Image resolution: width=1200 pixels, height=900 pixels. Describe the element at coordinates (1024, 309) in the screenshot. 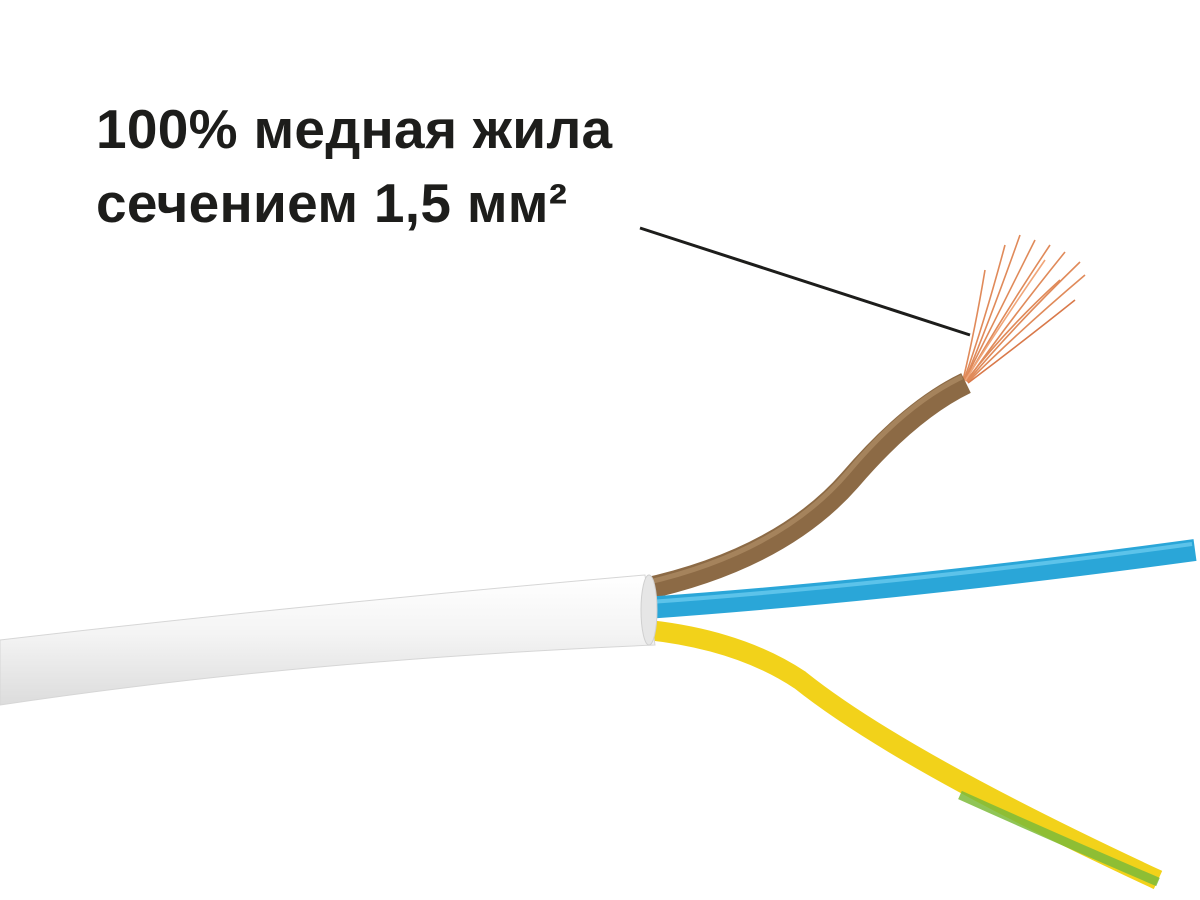

I see `copper-strands` at that location.